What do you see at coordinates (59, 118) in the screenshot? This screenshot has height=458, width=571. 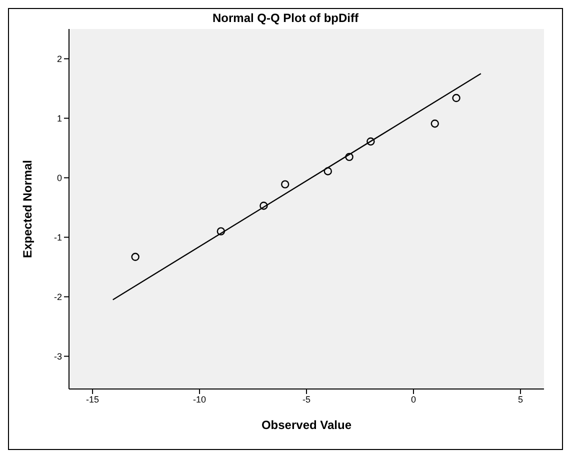 I see `y-tick-label: 1` at bounding box center [59, 118].